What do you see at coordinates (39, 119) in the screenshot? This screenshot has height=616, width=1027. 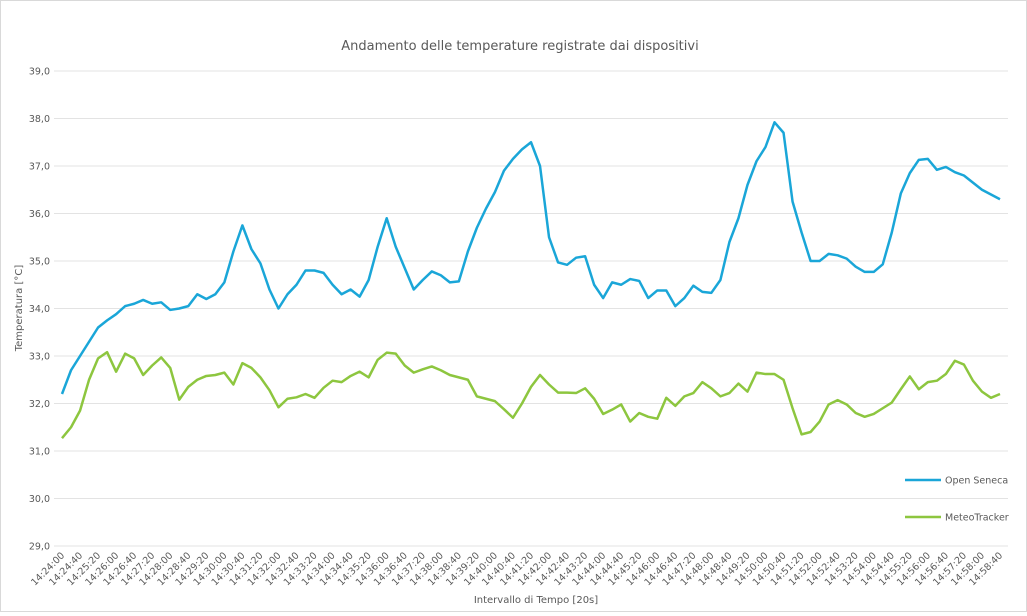 I see `y-tick-label: 38,0` at bounding box center [39, 119].